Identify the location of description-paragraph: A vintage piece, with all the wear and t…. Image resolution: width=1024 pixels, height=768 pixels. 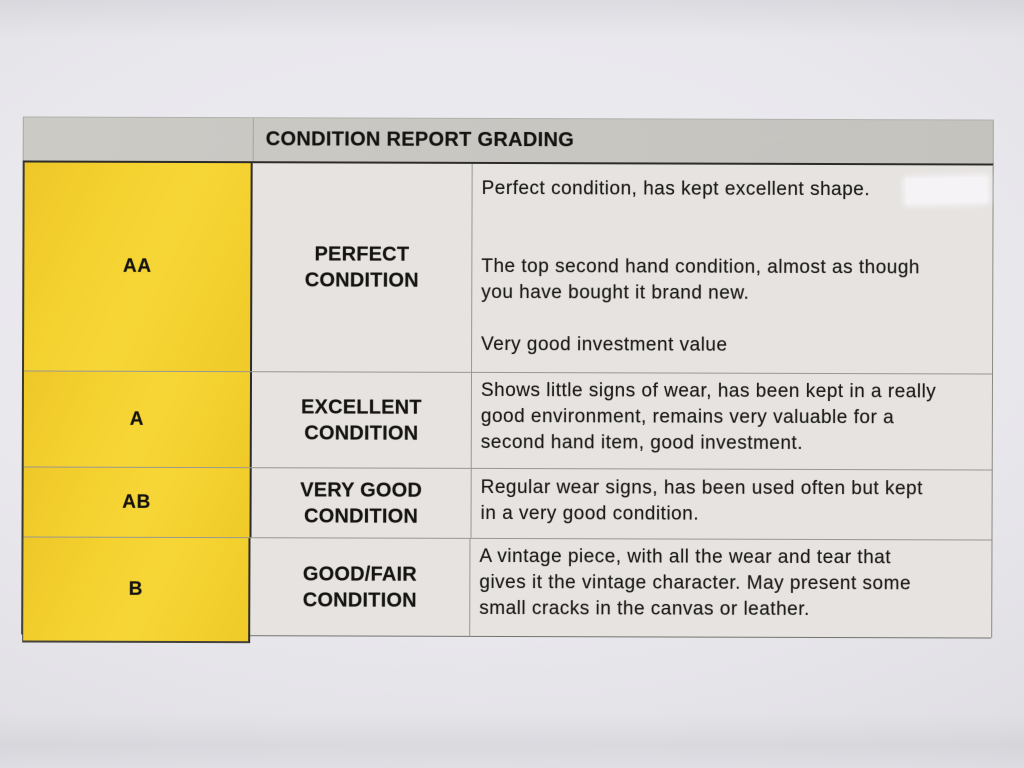
(695, 582).